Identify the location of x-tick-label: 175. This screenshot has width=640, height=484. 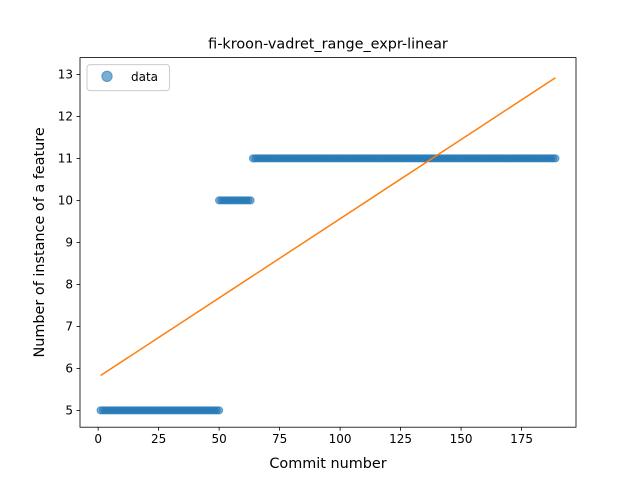
(521, 439).